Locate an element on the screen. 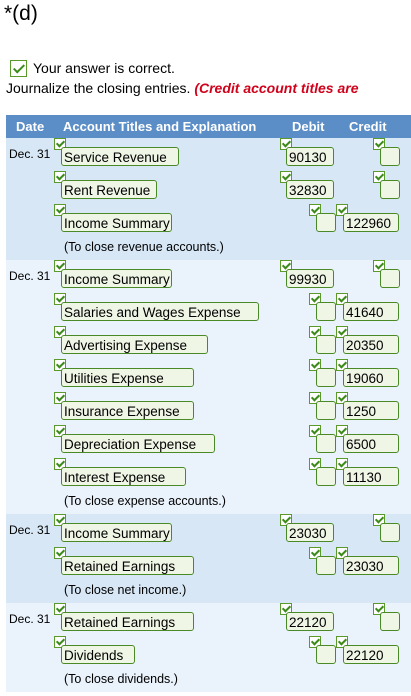  entry-explanation: (To close revenue accounts.) is located at coordinates (208, 248).